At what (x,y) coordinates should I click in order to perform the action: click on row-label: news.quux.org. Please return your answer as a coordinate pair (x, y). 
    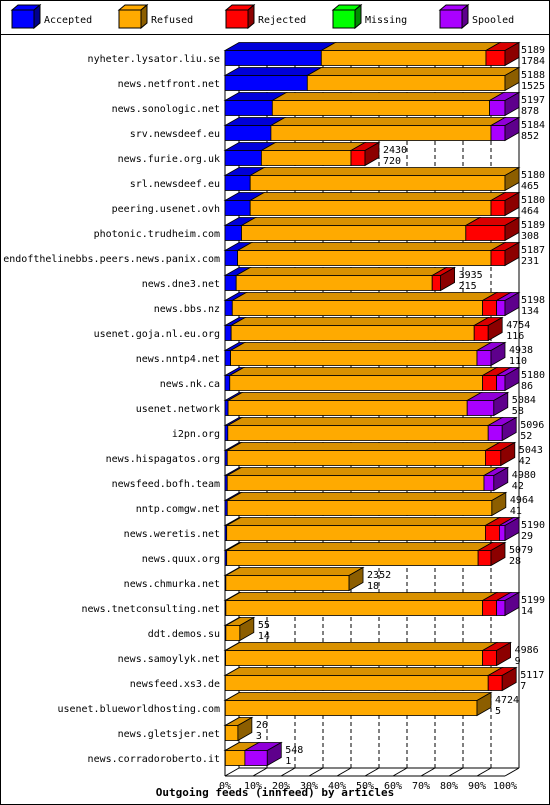
    Looking at the image, I should click on (181, 559).